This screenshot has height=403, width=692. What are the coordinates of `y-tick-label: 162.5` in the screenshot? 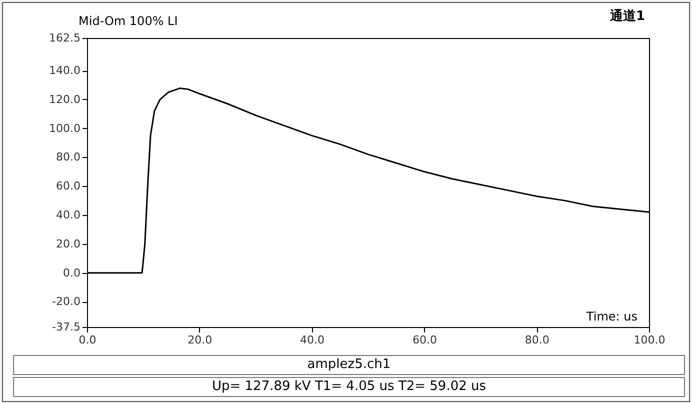 It's located at (64, 38).